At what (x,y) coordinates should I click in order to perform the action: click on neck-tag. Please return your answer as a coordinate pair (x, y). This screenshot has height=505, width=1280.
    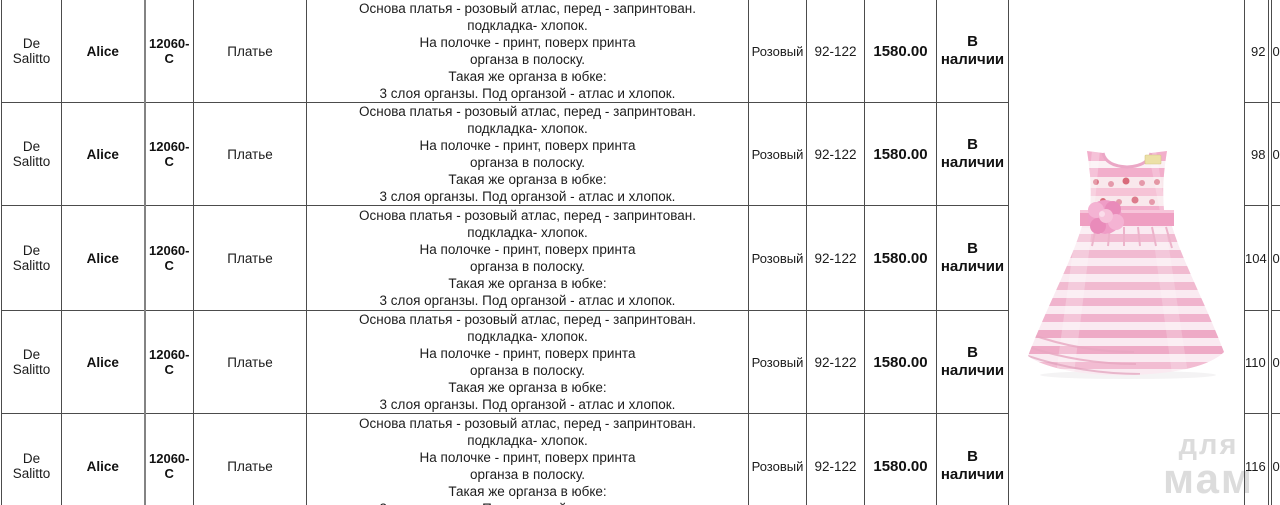
    Looking at the image, I should click on (1152, 159).